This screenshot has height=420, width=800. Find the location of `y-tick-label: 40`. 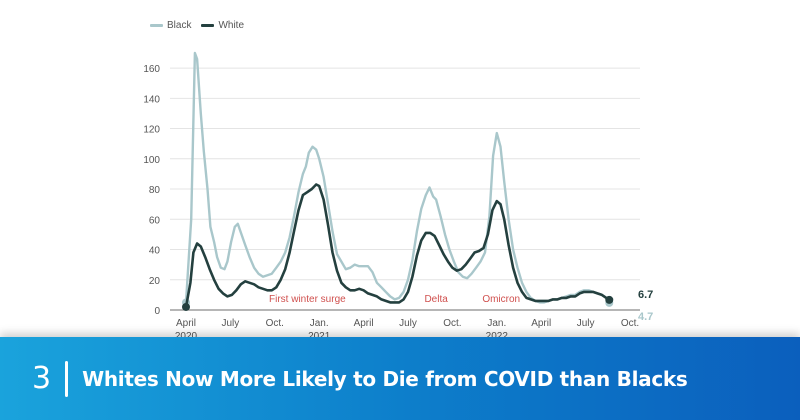

y-tick-label: 40 is located at coordinates (155, 251).